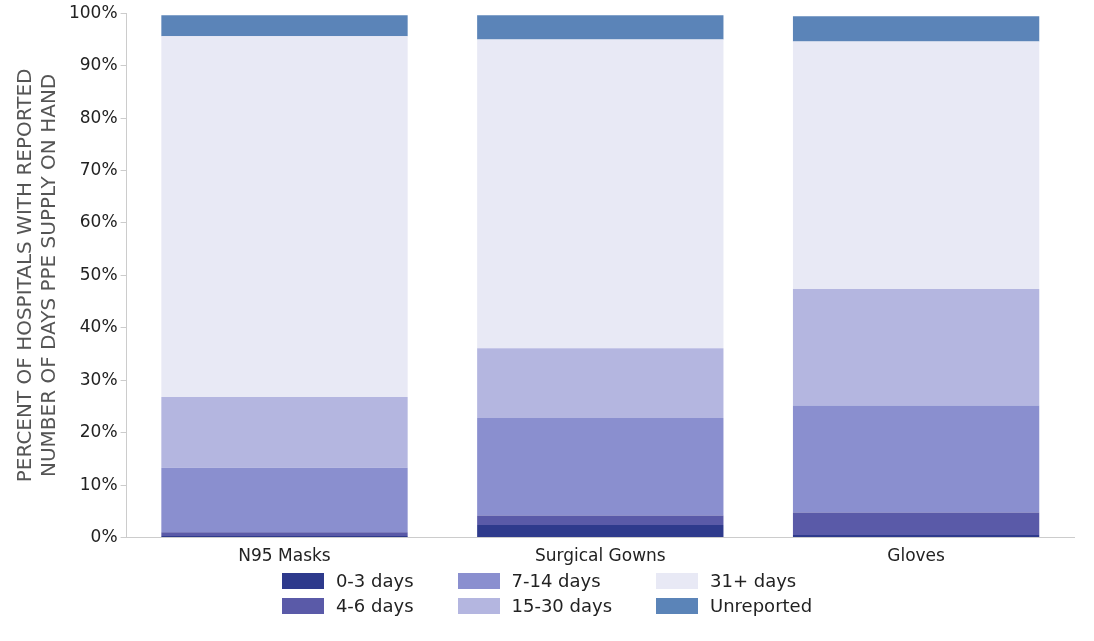 The height and width of the screenshot is (641, 1094). I want to click on y-tick-label: 90%, so click(98, 64).